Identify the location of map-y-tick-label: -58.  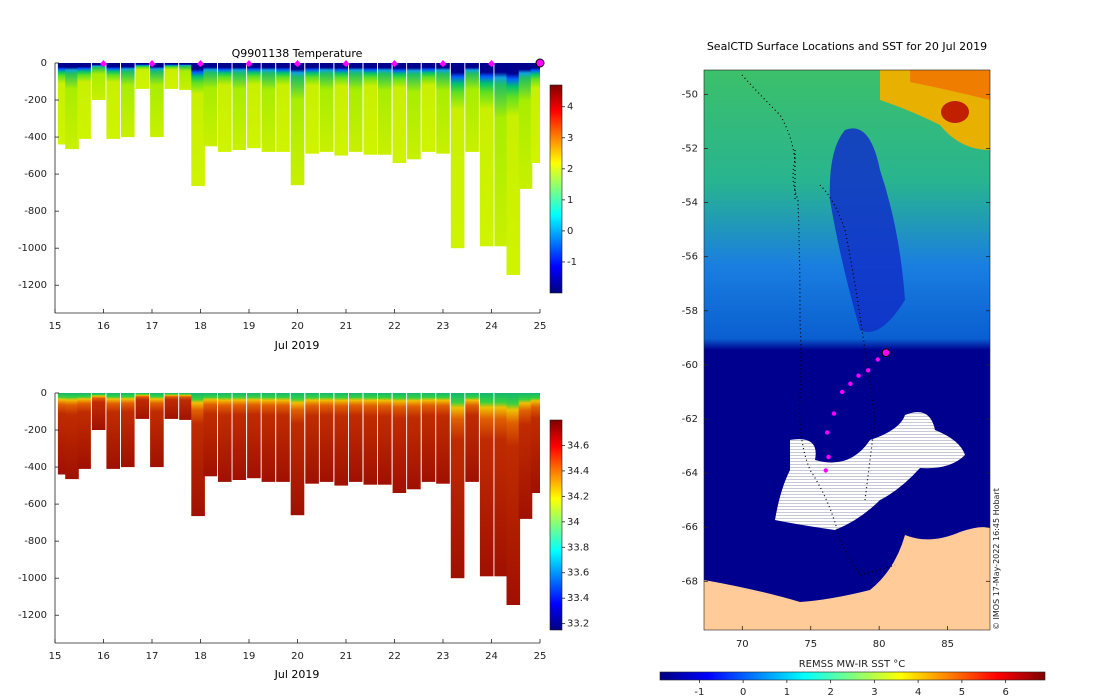
(690, 311).